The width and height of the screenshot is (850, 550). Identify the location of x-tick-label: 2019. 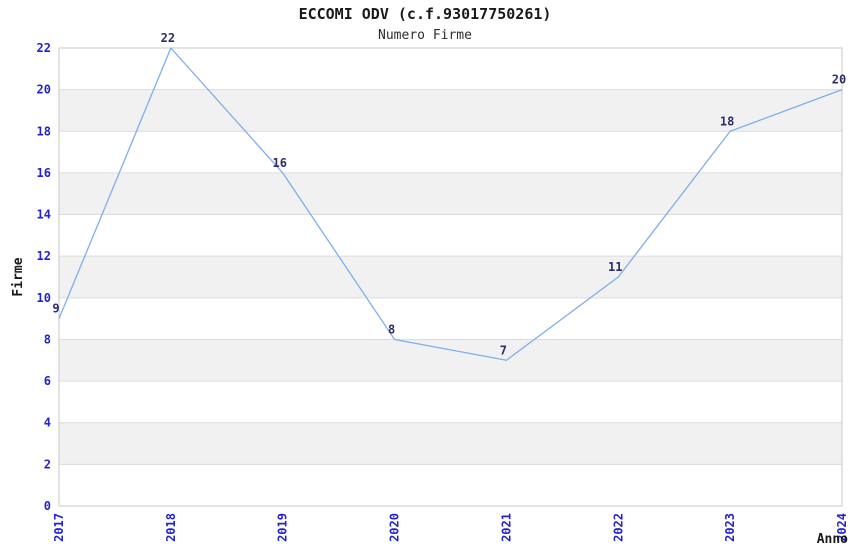
(283, 527).